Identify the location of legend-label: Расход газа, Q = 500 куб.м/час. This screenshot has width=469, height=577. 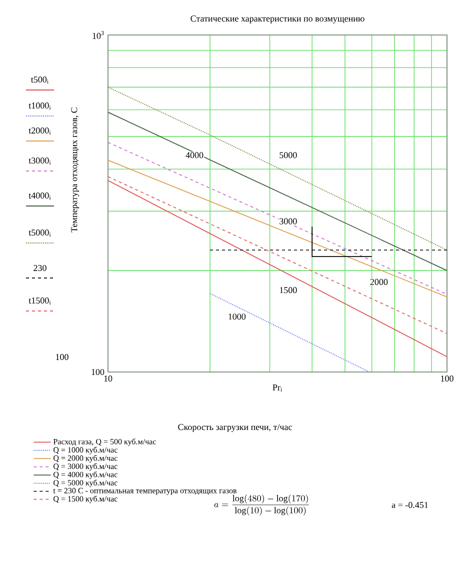
(104, 442).